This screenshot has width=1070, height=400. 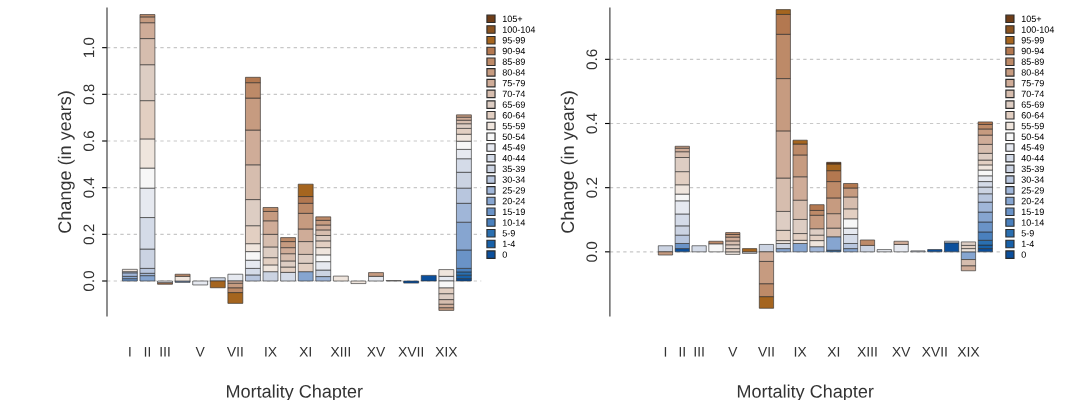 I want to click on y-tick-label: 0.8, so click(x=89, y=94).